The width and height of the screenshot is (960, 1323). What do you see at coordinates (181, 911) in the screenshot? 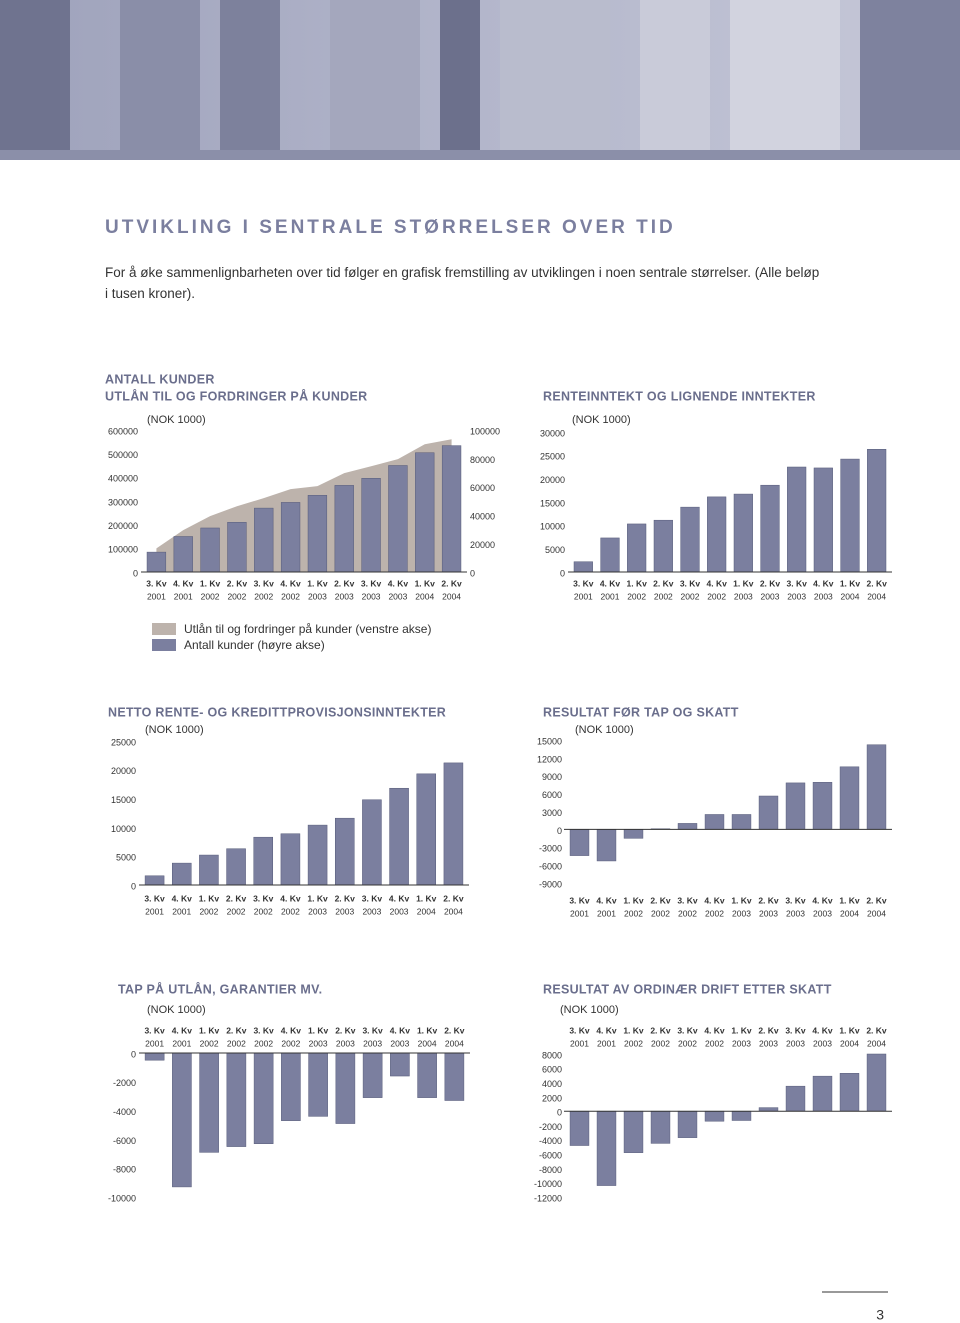
I see `x-tick-label: 2001` at bounding box center [181, 911].